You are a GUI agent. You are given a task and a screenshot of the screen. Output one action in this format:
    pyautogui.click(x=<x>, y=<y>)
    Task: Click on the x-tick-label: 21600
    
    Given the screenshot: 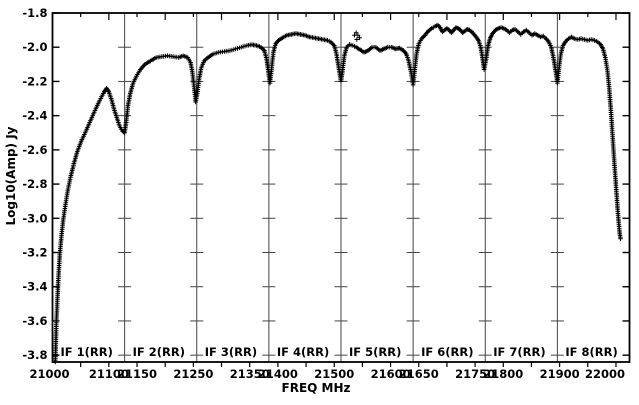 What is the action you would take?
    pyautogui.click(x=391, y=374)
    